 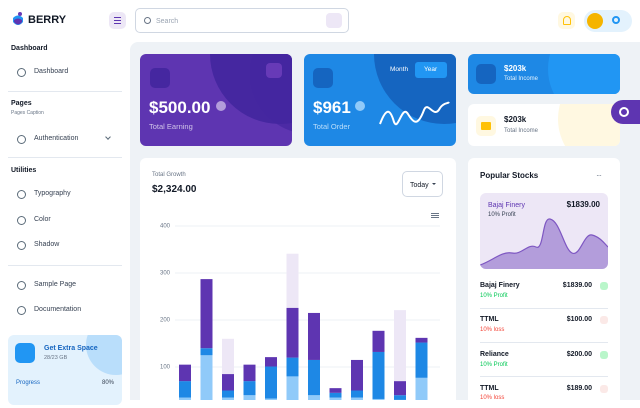 What do you see at coordinates (544, 231) in the screenshot?
I see `featured-stock: Bajaj Finery $1839.00 10% Profit` at bounding box center [544, 231].